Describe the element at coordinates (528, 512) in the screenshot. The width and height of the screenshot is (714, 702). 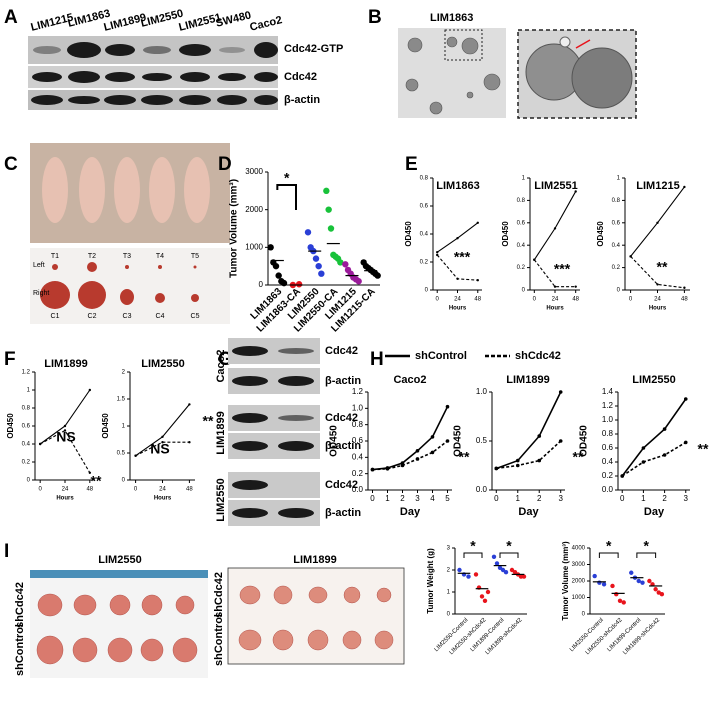
I see `x-axis-label: Day` at that location.